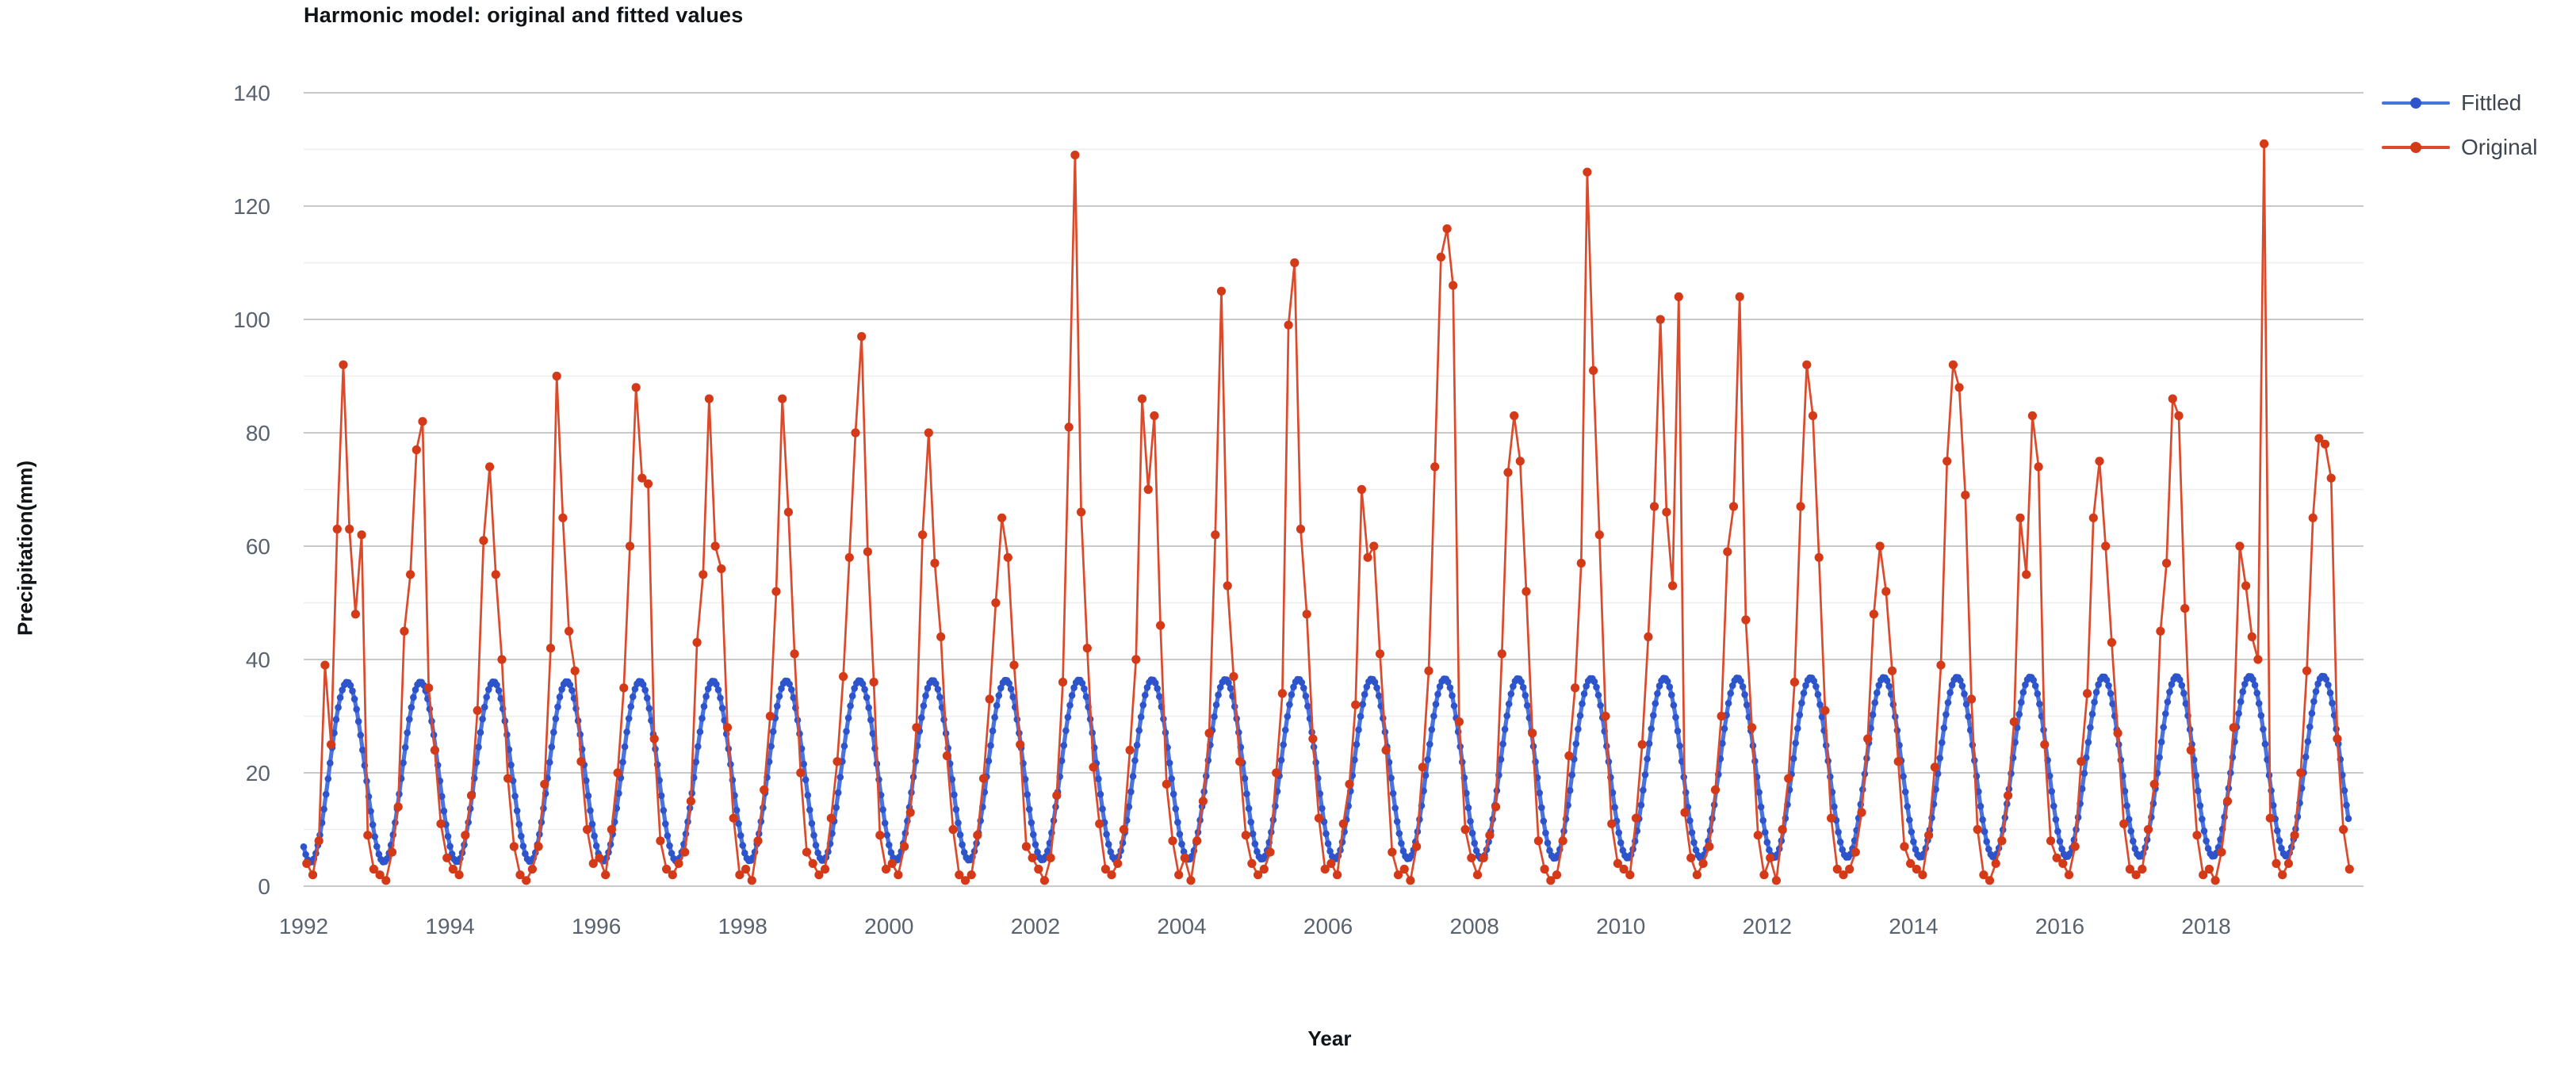 The width and height of the screenshot is (2576, 1078). What do you see at coordinates (2416, 147) in the screenshot?
I see `original-series-swatch-icon` at bounding box center [2416, 147].